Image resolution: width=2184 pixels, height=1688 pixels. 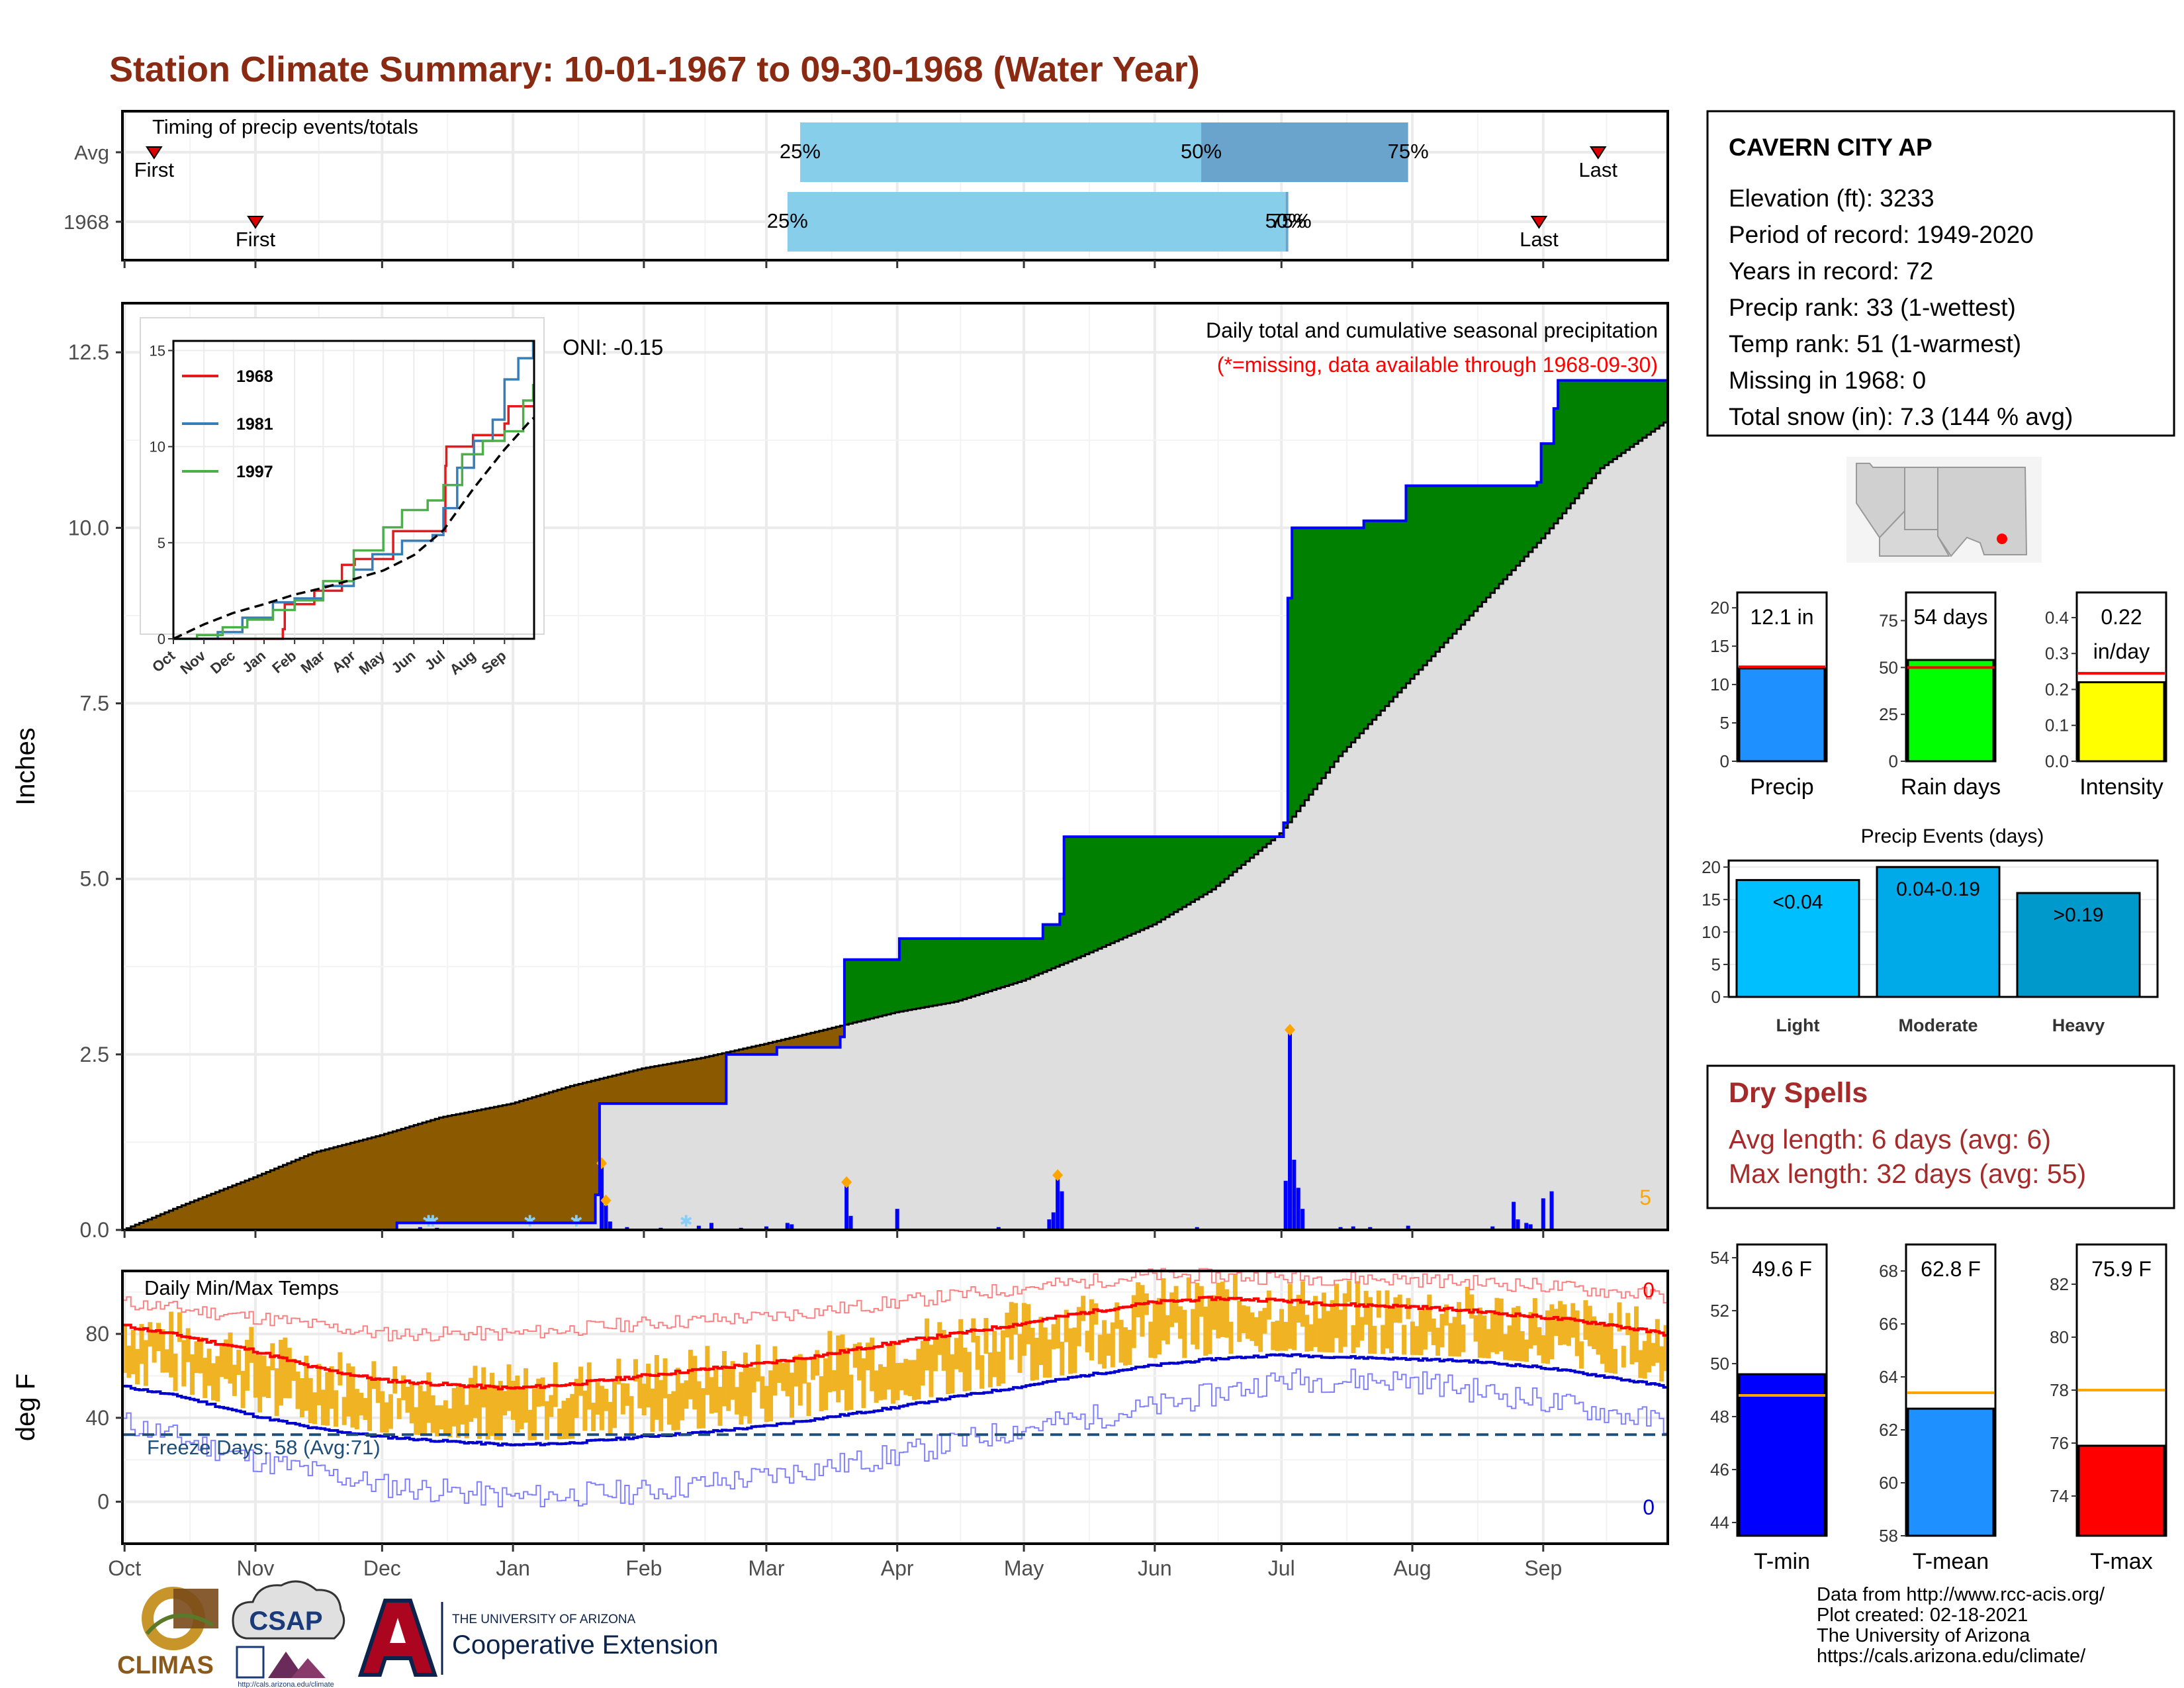 I want to click on station-info-line: Missing in 1968: 0, so click(x=1827, y=380).